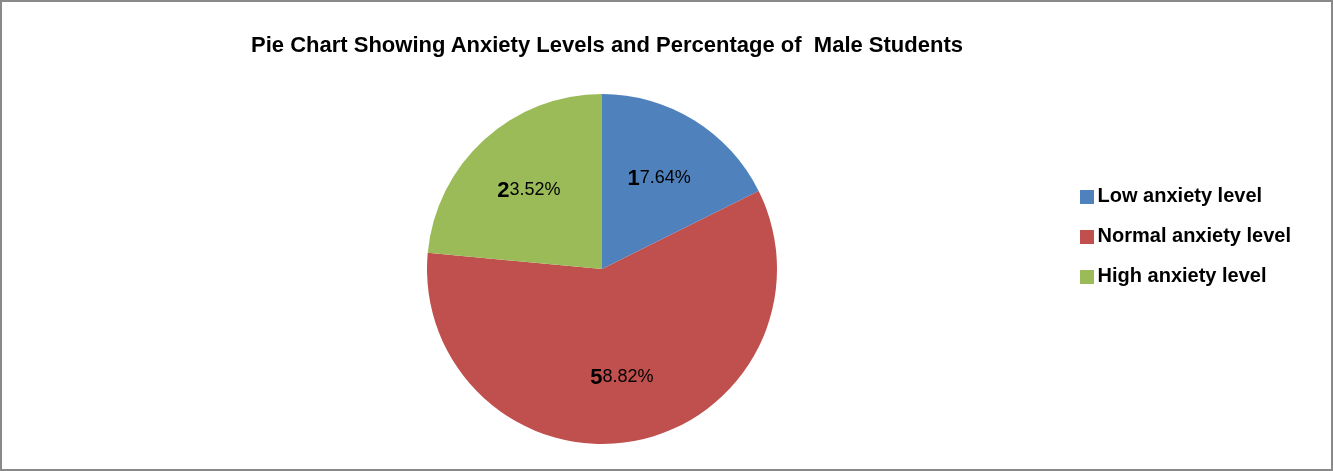 Image resolution: width=1333 pixels, height=471 pixels. I want to click on legend-label: High anxiety level, so click(1182, 274).